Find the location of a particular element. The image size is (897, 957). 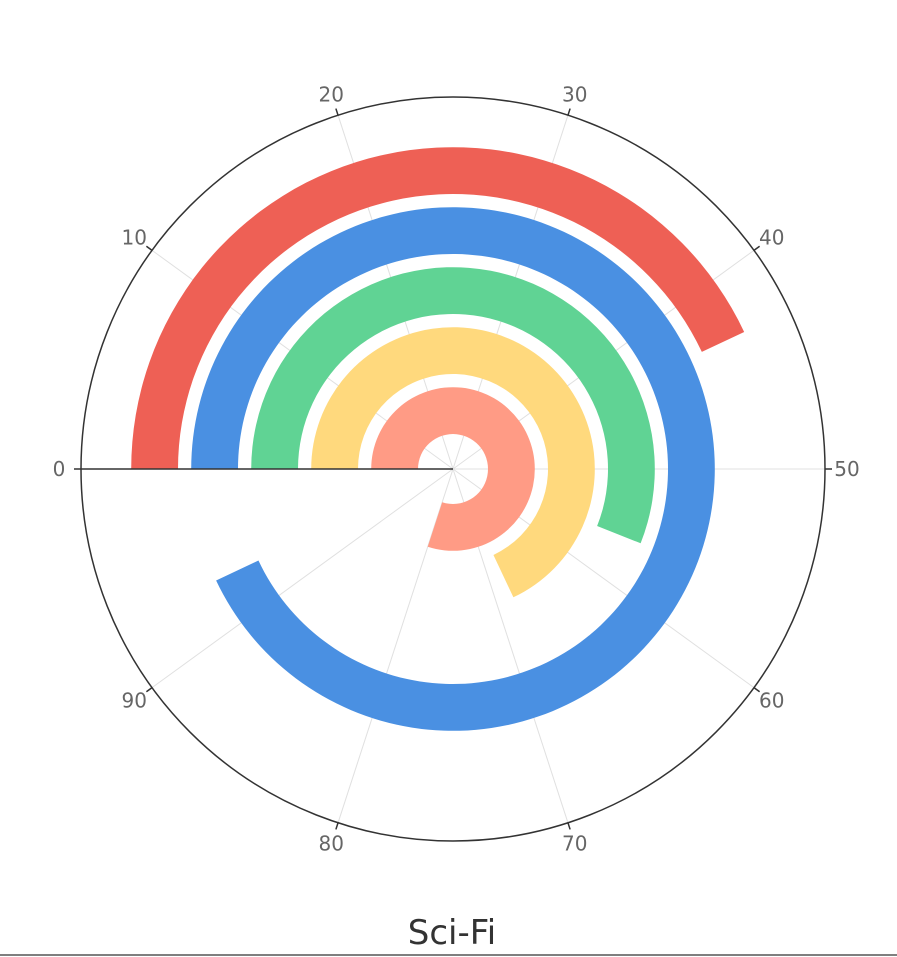

angle-tick-label: 10 is located at coordinates (134, 237).